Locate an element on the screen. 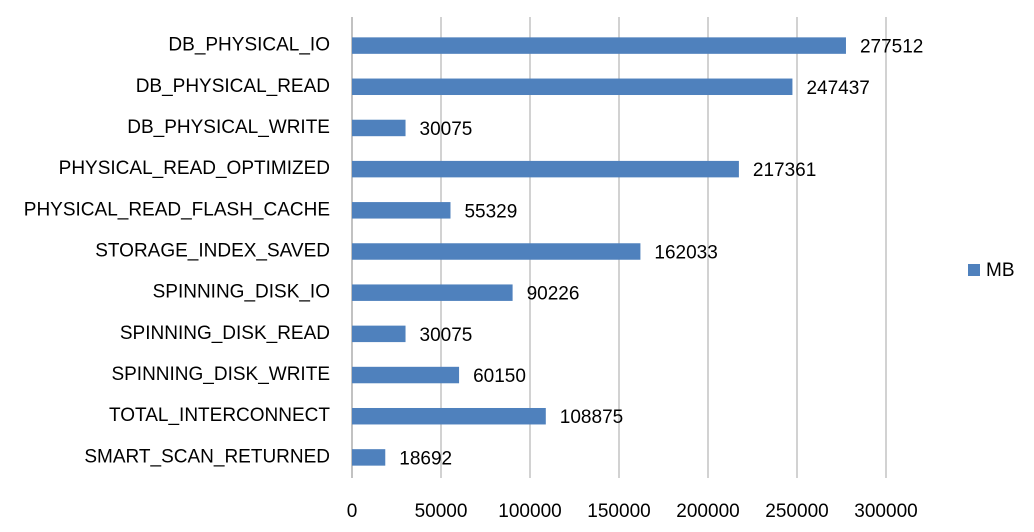 The image size is (1034, 532). data-label: 108875 is located at coordinates (591, 417).